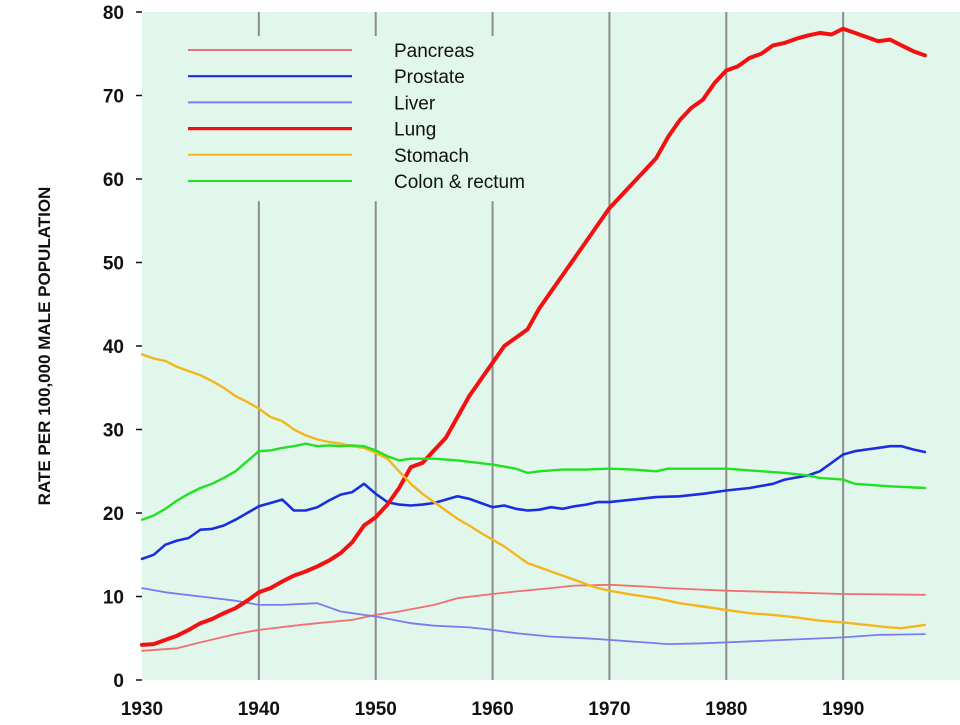  I want to click on legend-label-prostate: Prostate, so click(429, 77).